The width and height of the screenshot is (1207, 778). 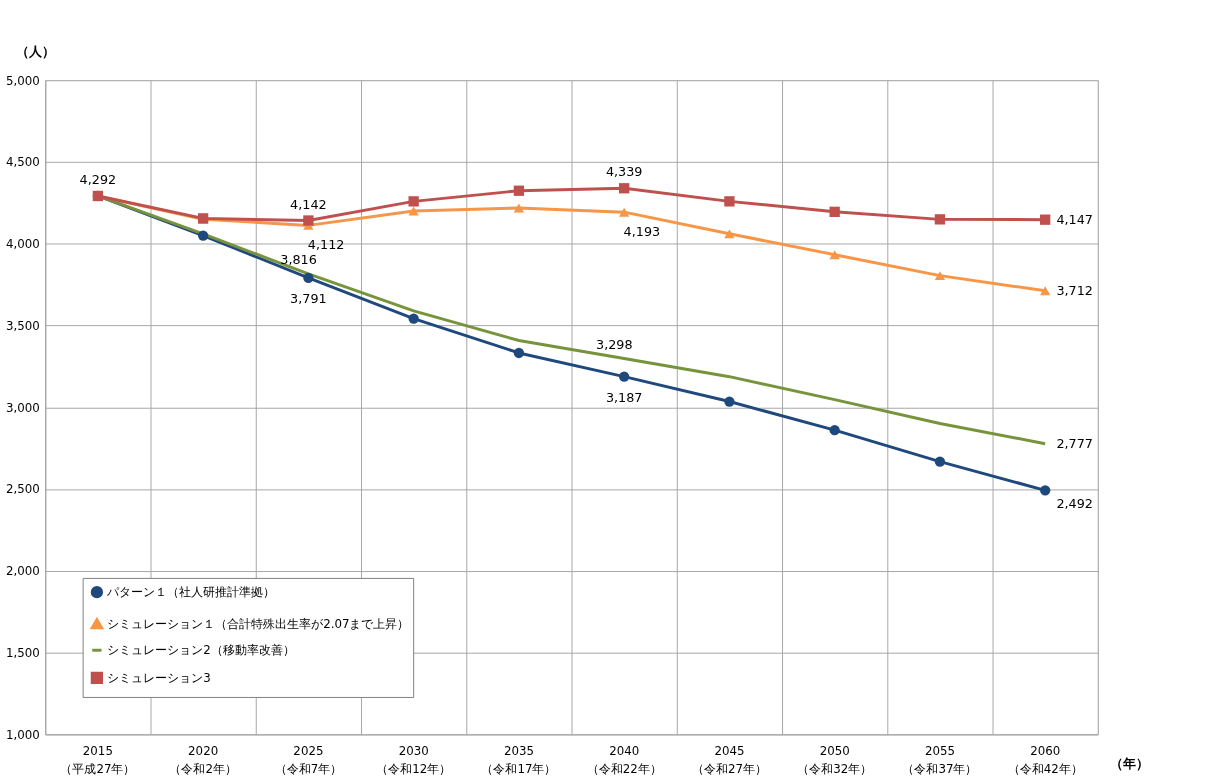 I want to click on y-tick-label: 1,000, so click(x=23, y=734).